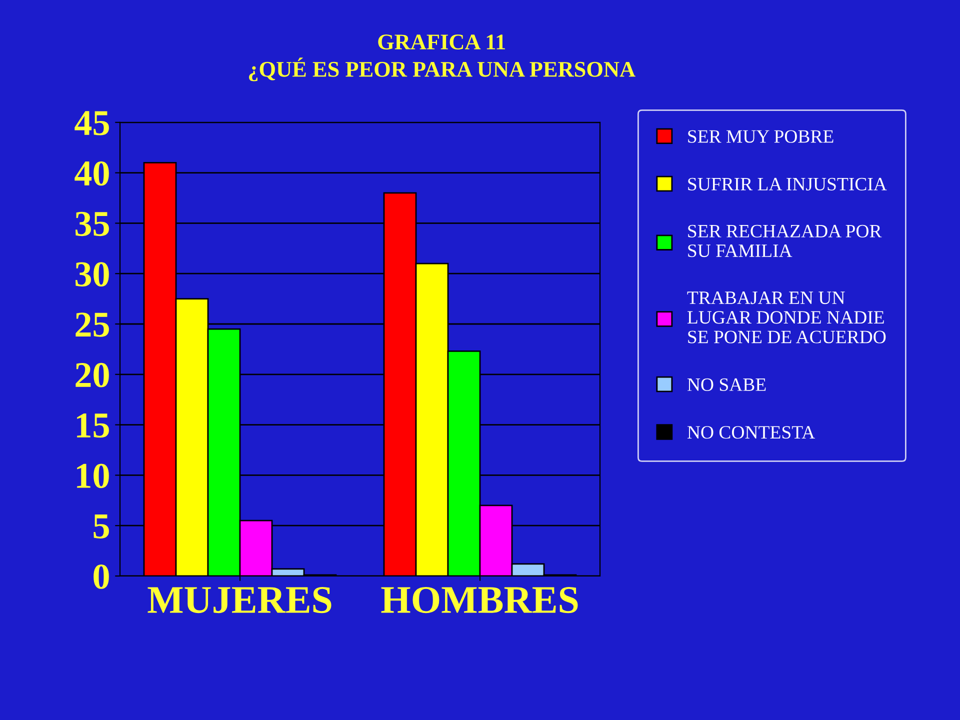  Describe the element at coordinates (92, 324) in the screenshot. I see `y-tick-label: 25` at that location.